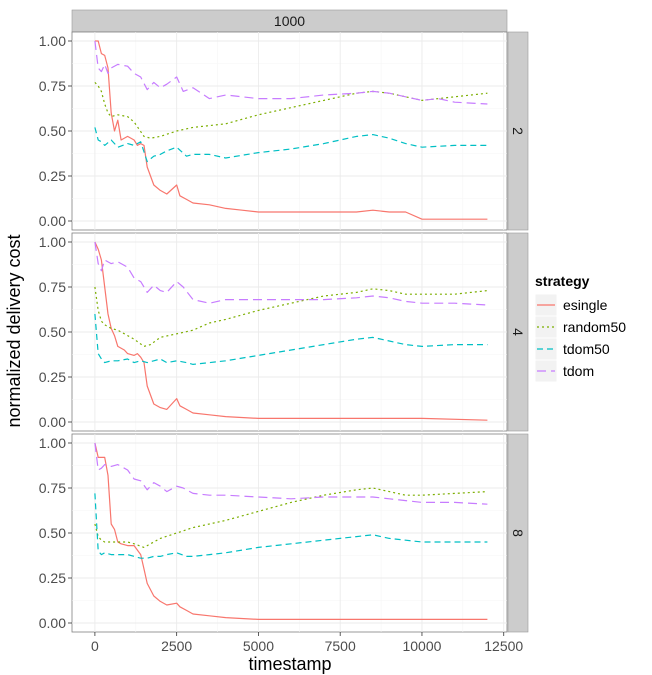 The height and width of the screenshot is (675, 652). I want to click on x-tick-label: 7500, so click(340, 646).